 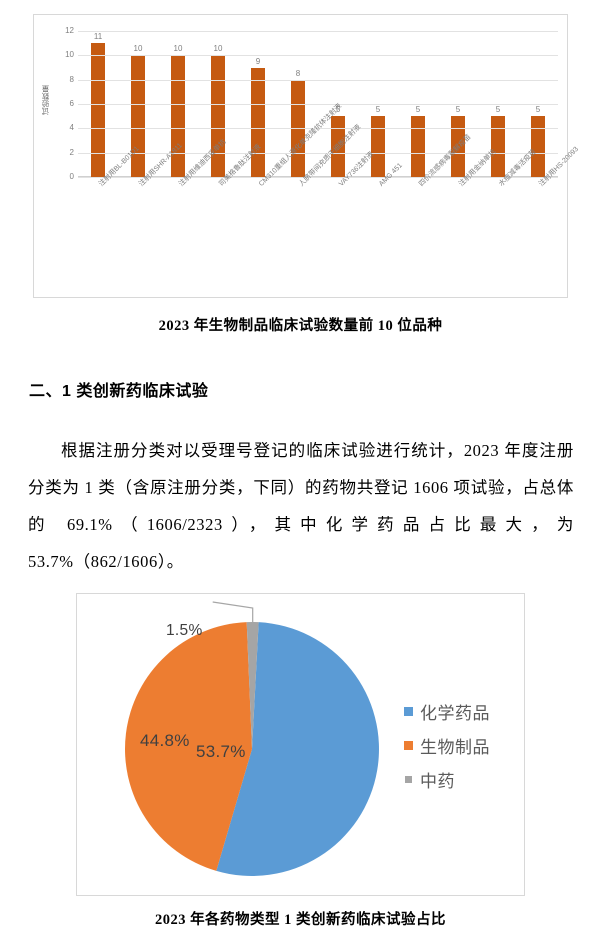 What do you see at coordinates (69, 55) in the screenshot?
I see `bar-chart-y-tick-label: 10` at bounding box center [69, 55].